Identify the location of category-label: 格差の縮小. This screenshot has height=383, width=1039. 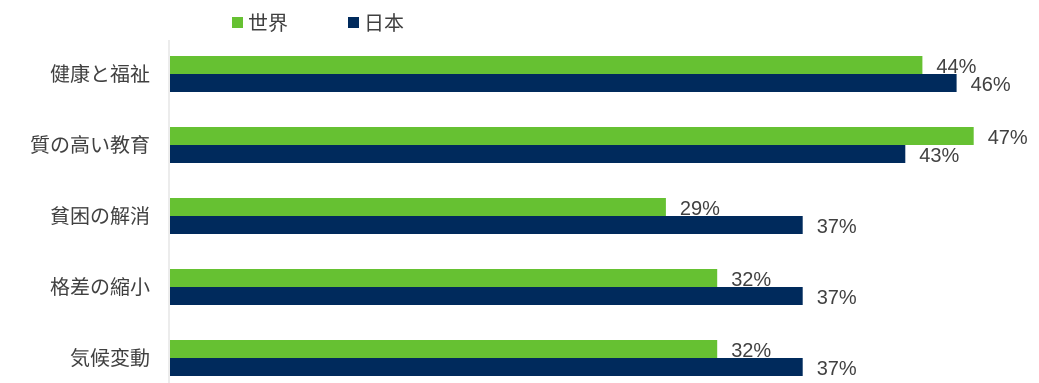
(100, 287).